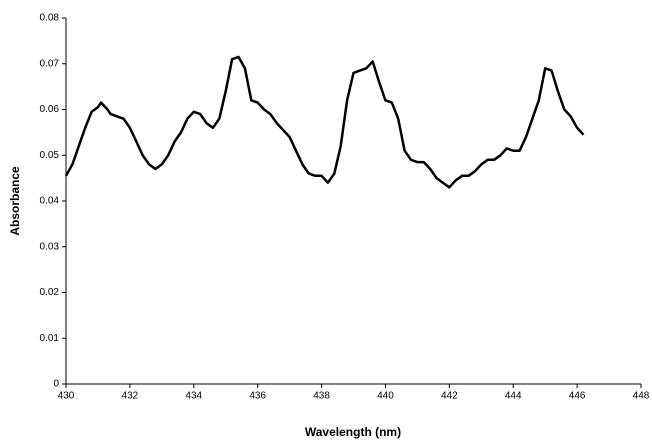  Describe the element at coordinates (15, 201) in the screenshot. I see `y-axis-label: Absorbance` at that location.